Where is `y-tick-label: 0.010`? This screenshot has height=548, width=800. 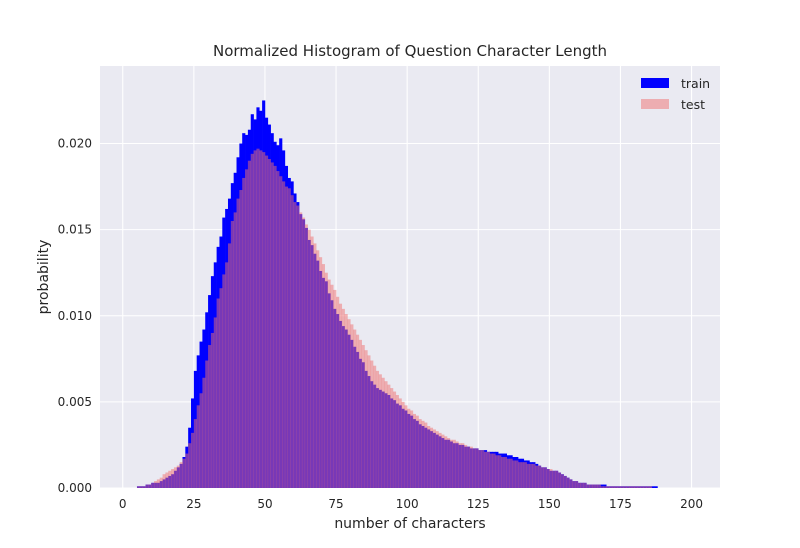 y-tick-label: 0.010 is located at coordinates (75, 316).